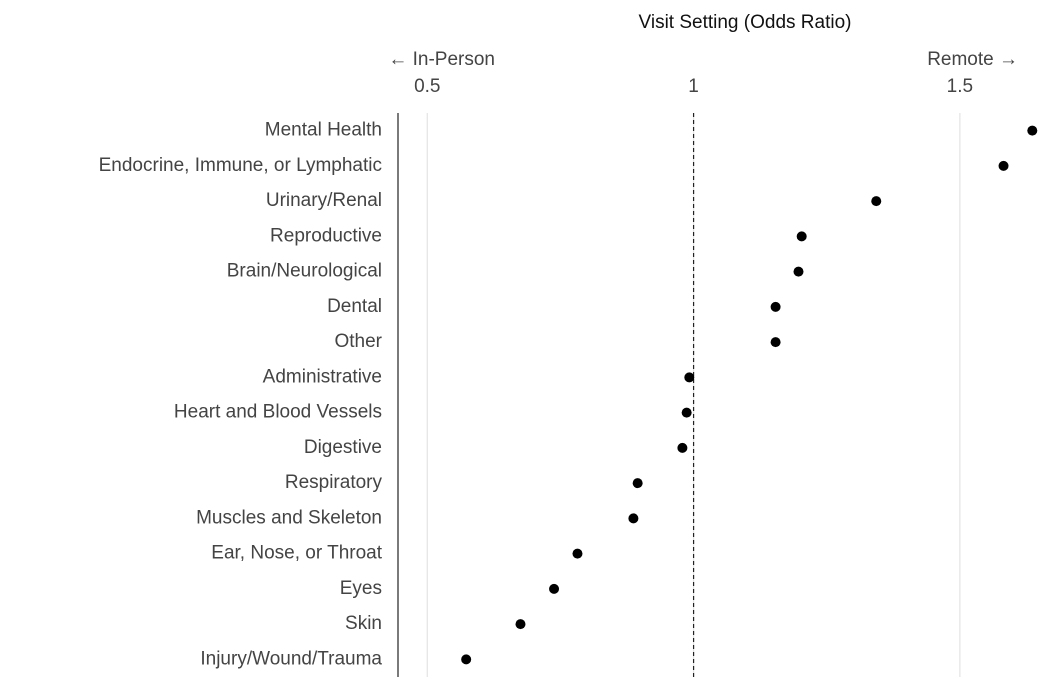 The height and width of the screenshot is (677, 1052). I want to click on y-tick-label: Endocrine, Immune, or Lymphatic, so click(240, 165).